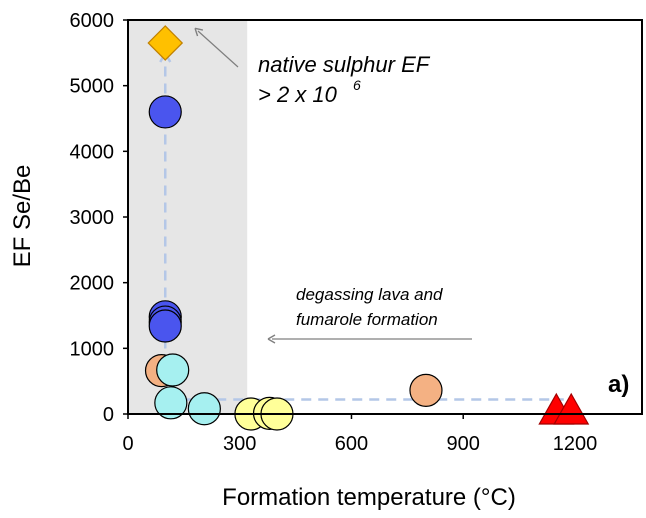 This screenshot has width=646, height=518. I want to click on y-tick-label: 5000, so click(92, 87).